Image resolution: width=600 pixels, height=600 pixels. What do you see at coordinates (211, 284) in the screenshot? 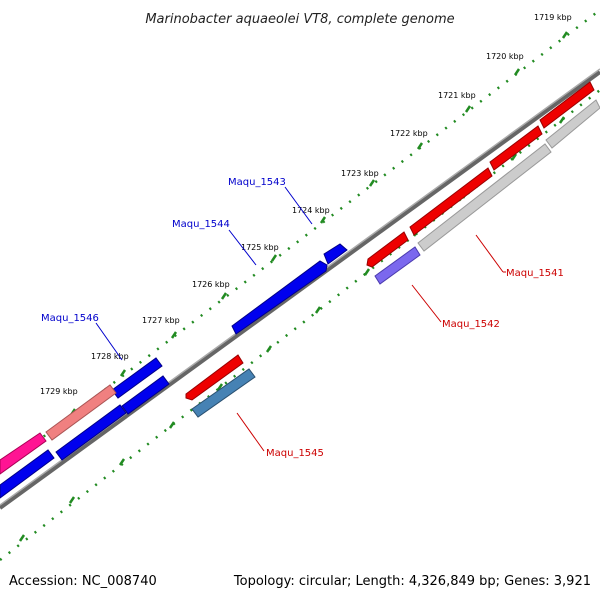
I see `tick-label: 1726 kbp` at bounding box center [211, 284].